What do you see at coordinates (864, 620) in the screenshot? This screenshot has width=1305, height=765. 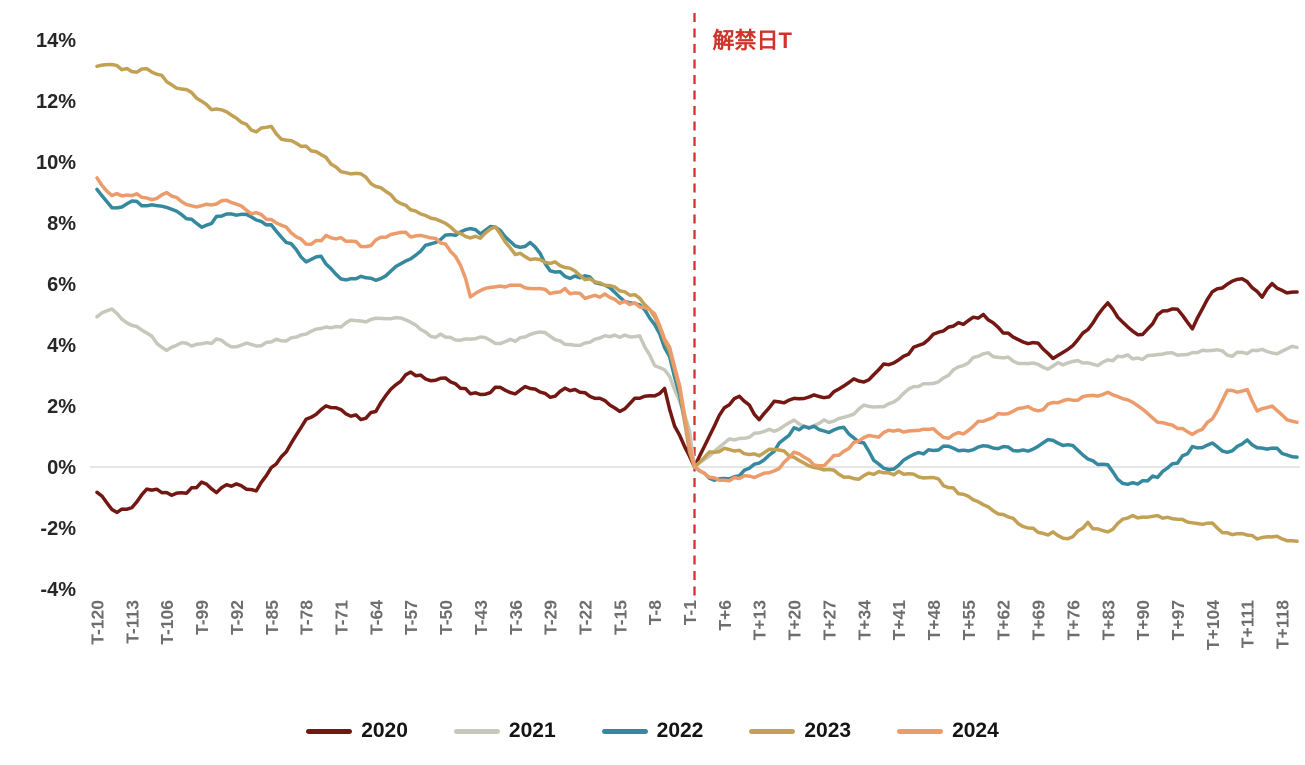 I see `x-axis-tick-label: T+34` at bounding box center [864, 620].